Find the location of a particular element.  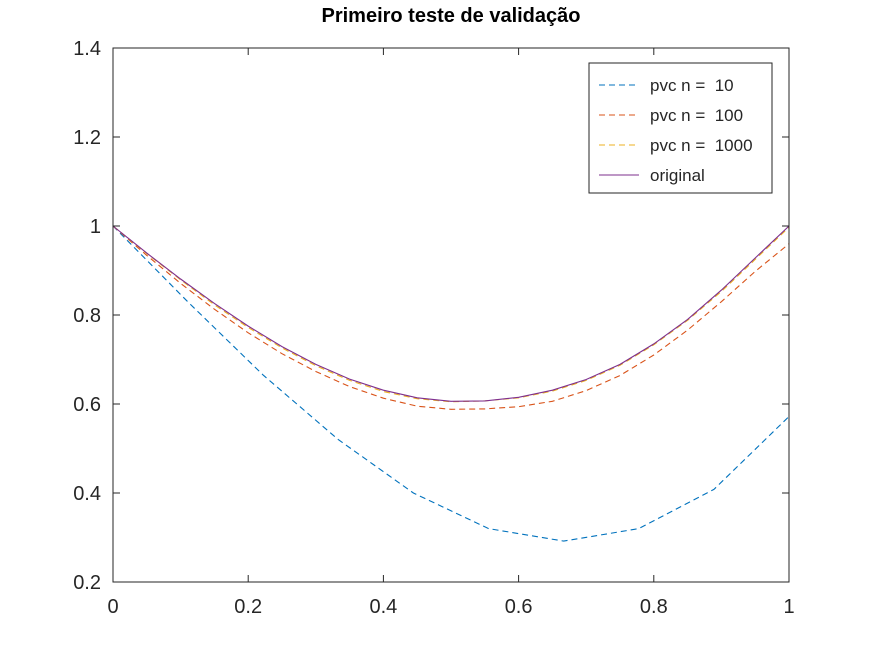

y-tick-label: 0.6 is located at coordinates (87, 405).